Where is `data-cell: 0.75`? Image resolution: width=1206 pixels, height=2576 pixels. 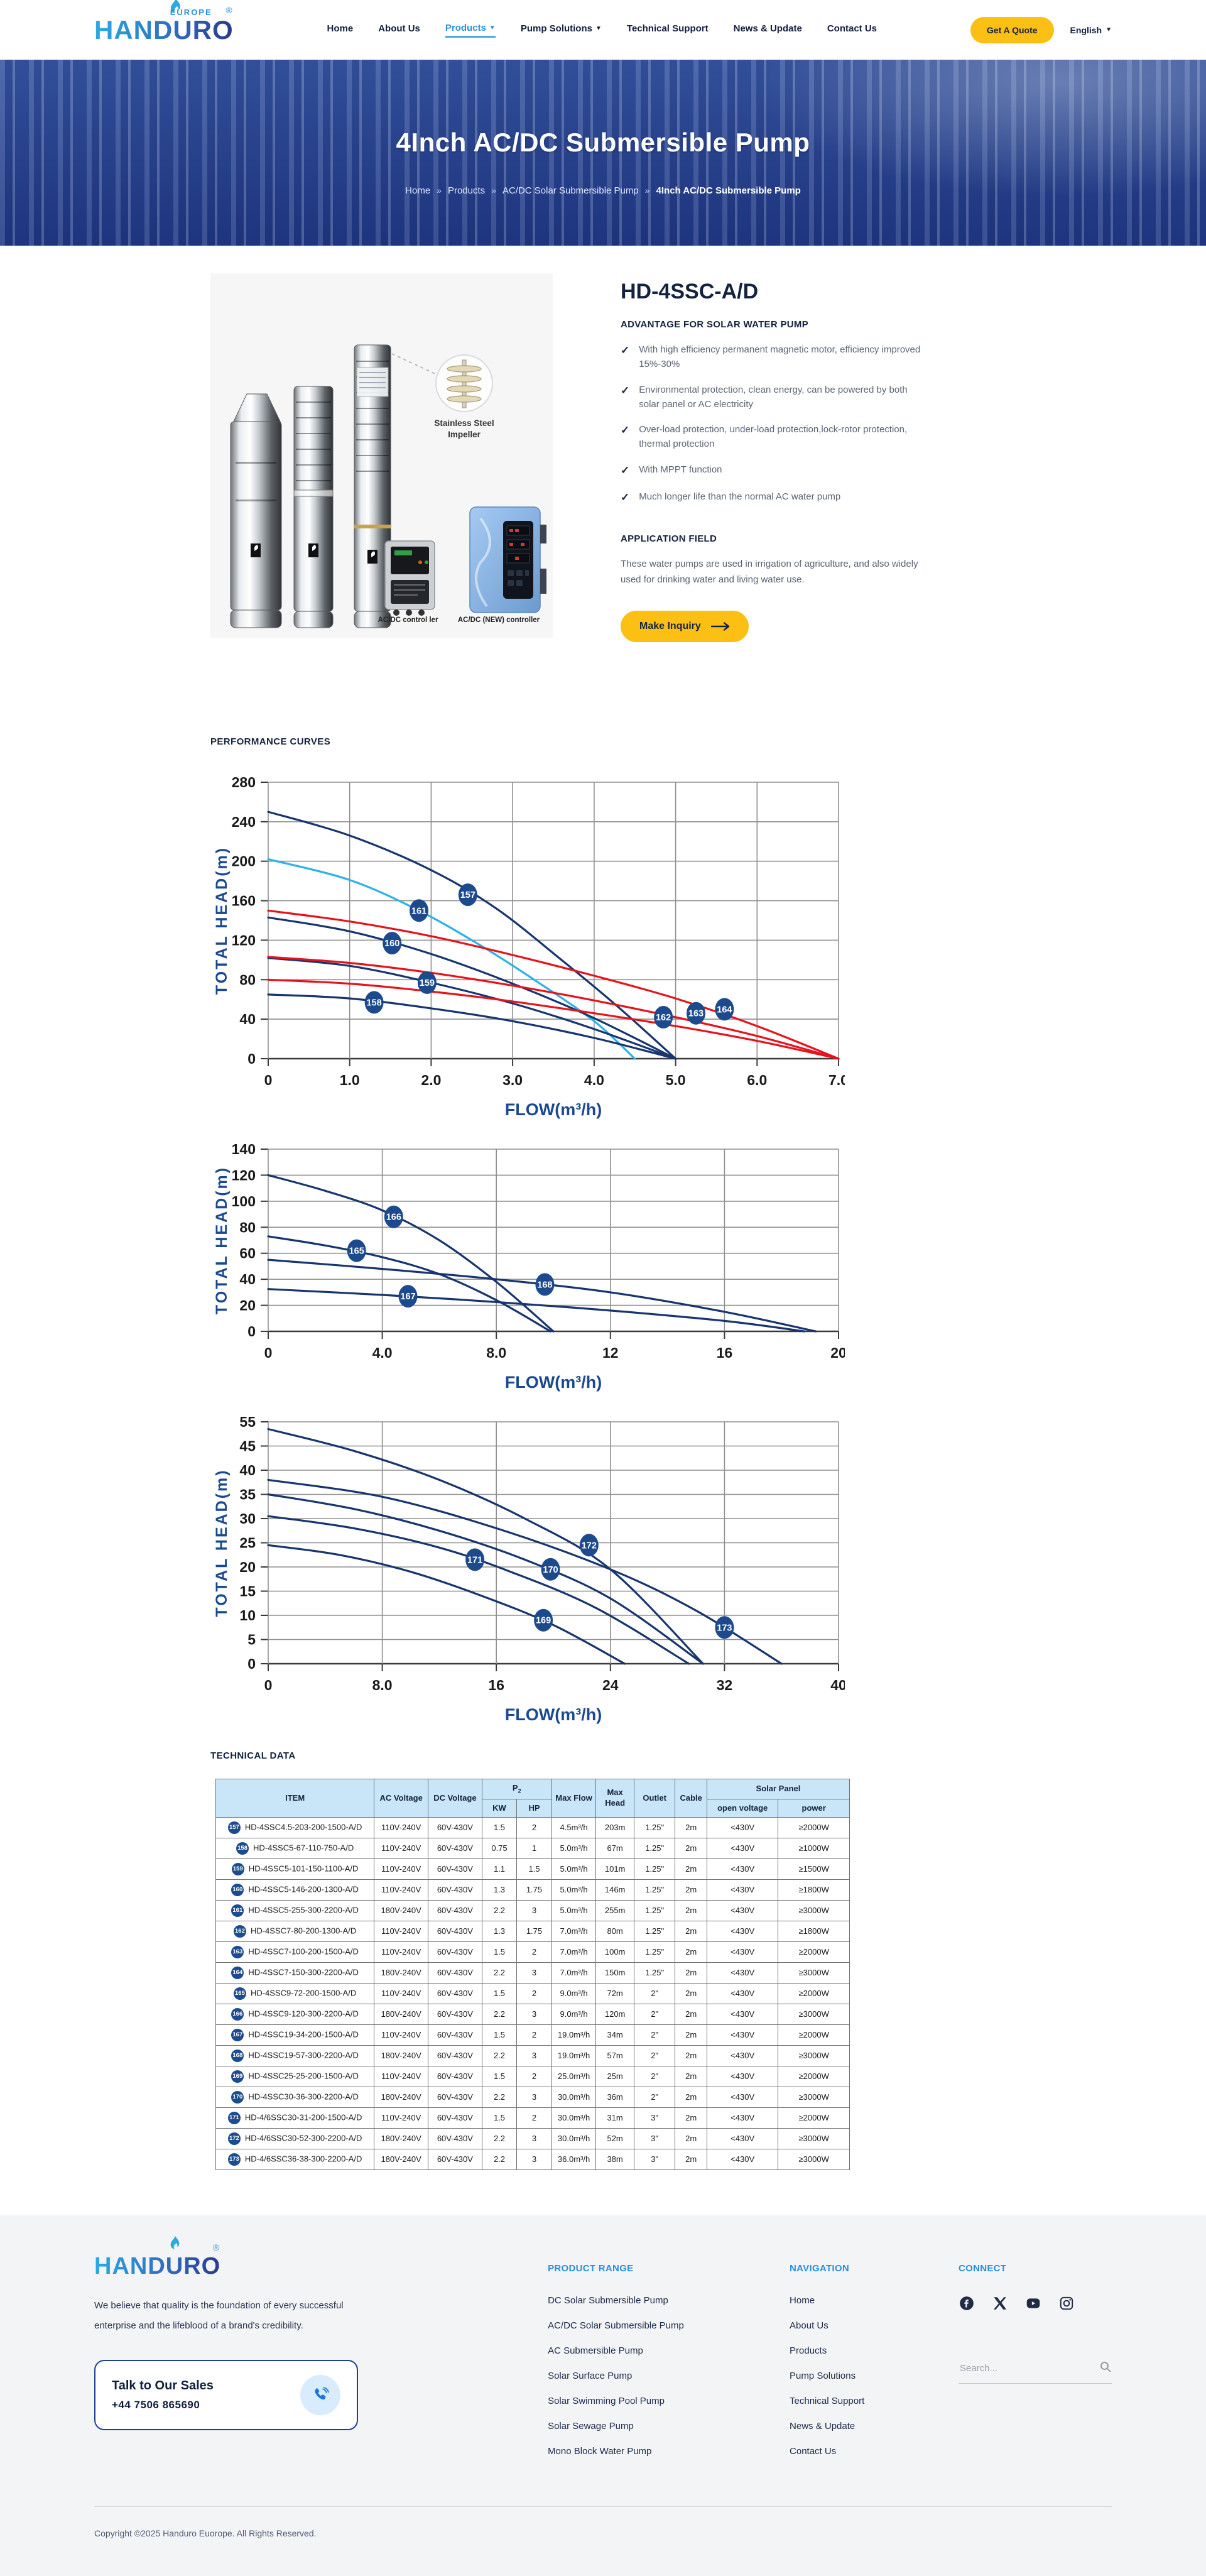 data-cell: 0.75 is located at coordinates (500, 1848).